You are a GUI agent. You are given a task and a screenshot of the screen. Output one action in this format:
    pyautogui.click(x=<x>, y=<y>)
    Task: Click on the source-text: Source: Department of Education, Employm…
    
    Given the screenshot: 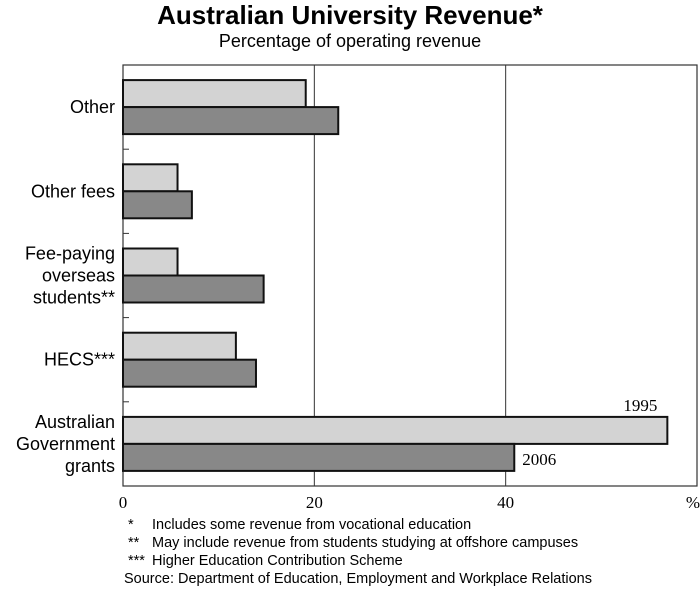 What is the action you would take?
    pyautogui.click(x=358, y=579)
    